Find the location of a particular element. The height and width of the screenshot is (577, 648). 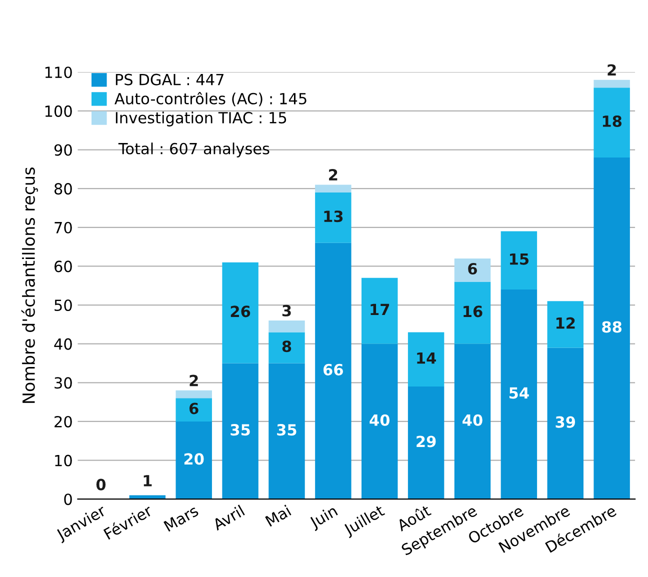

data-label: 3 is located at coordinates (286, 310).